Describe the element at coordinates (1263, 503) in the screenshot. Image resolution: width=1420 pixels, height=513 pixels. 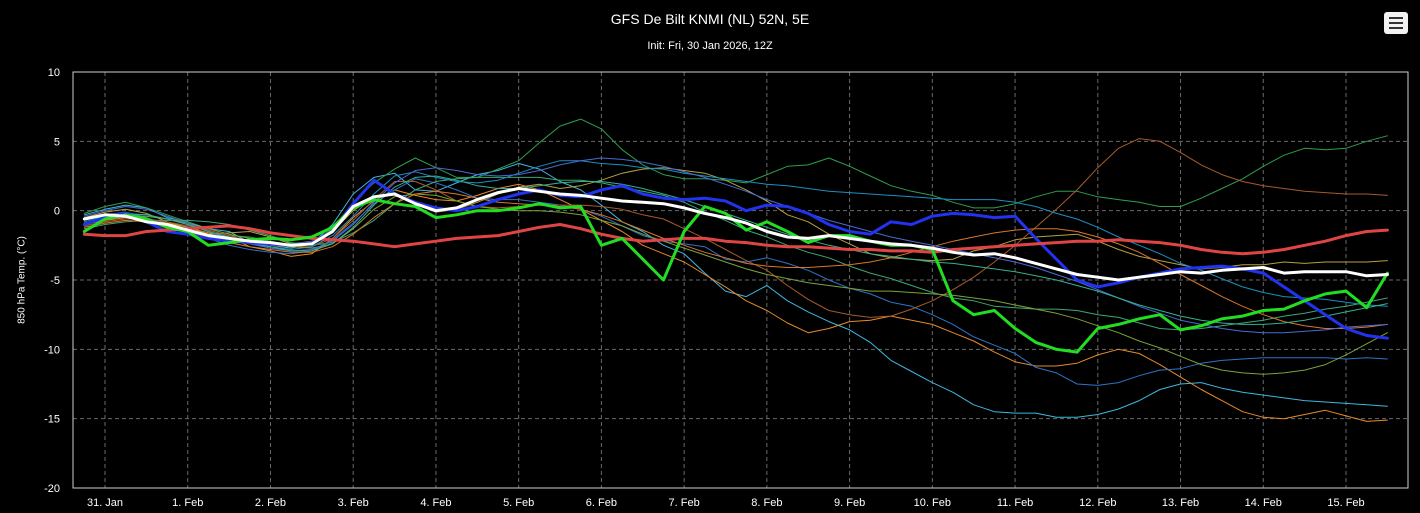
I see `x-tick-label: 14. Feb` at that location.